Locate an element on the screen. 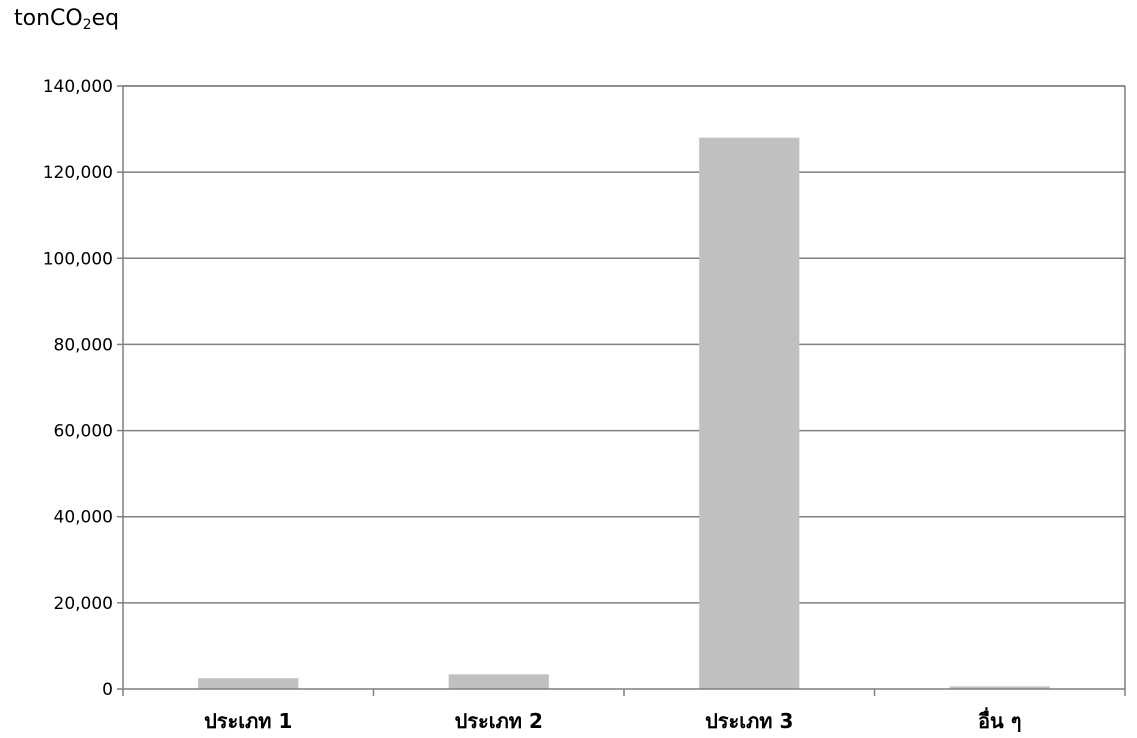 Image resolution: width=1137 pixels, height=738 pixels. x-category-label: ประเภท 3 is located at coordinates (749, 721).